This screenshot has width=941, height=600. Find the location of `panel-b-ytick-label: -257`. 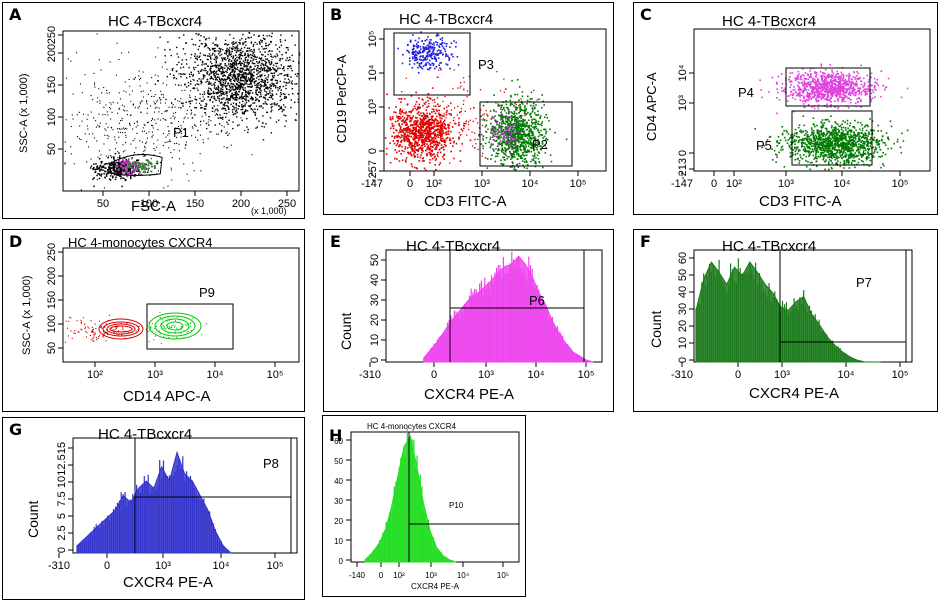

panel-b-ytick-label: -257 is located at coordinates (373, 171).